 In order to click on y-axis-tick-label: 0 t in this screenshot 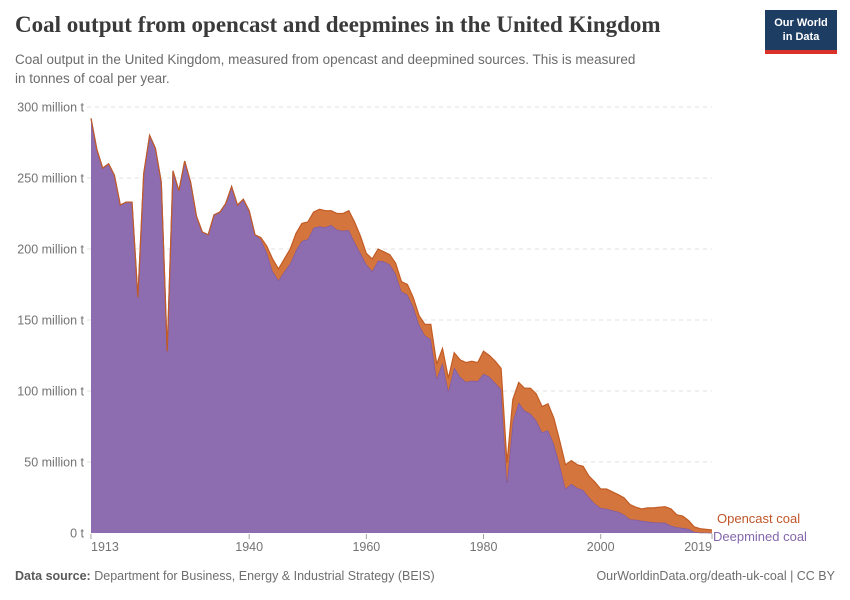, I will do `click(77, 534)`.